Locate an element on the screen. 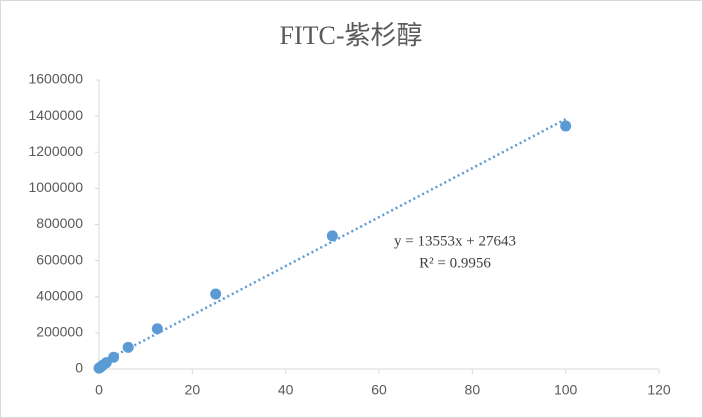 The width and height of the screenshot is (703, 418). chart-title: FITC-紫杉醇 is located at coordinates (350, 35).